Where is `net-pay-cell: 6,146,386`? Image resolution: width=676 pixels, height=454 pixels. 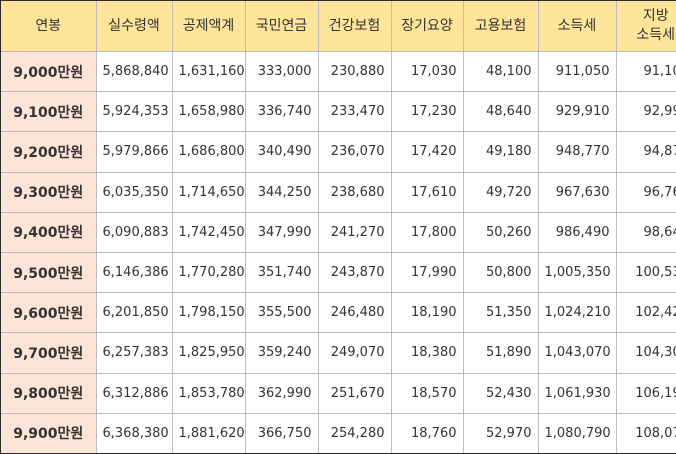
net-pay-cell: 6,146,386 is located at coordinates (134, 272).